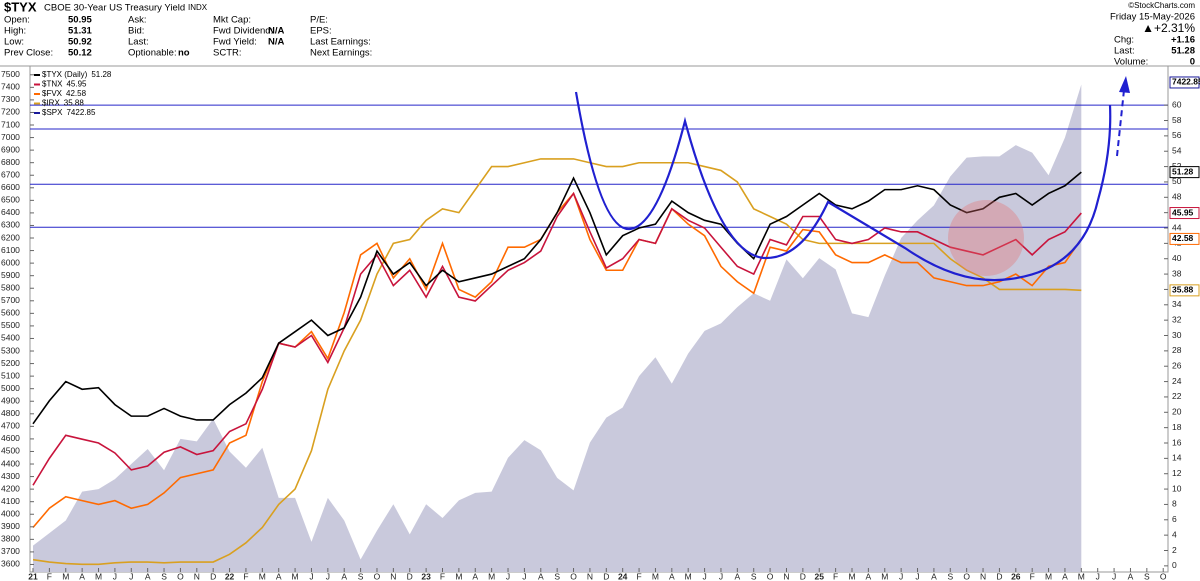  Describe the element at coordinates (10, 74) in the screenshot. I see `y-tick-label: 7500` at that location.